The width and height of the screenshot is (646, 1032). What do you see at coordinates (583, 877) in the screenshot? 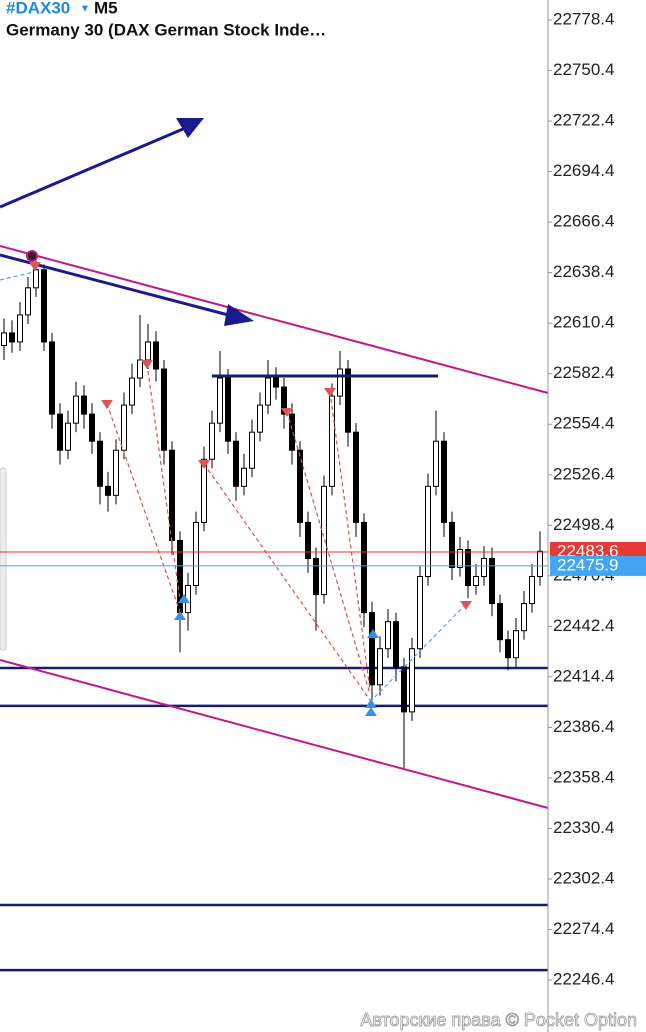
I see `y-tick-label: 22302.4` at bounding box center [583, 877].